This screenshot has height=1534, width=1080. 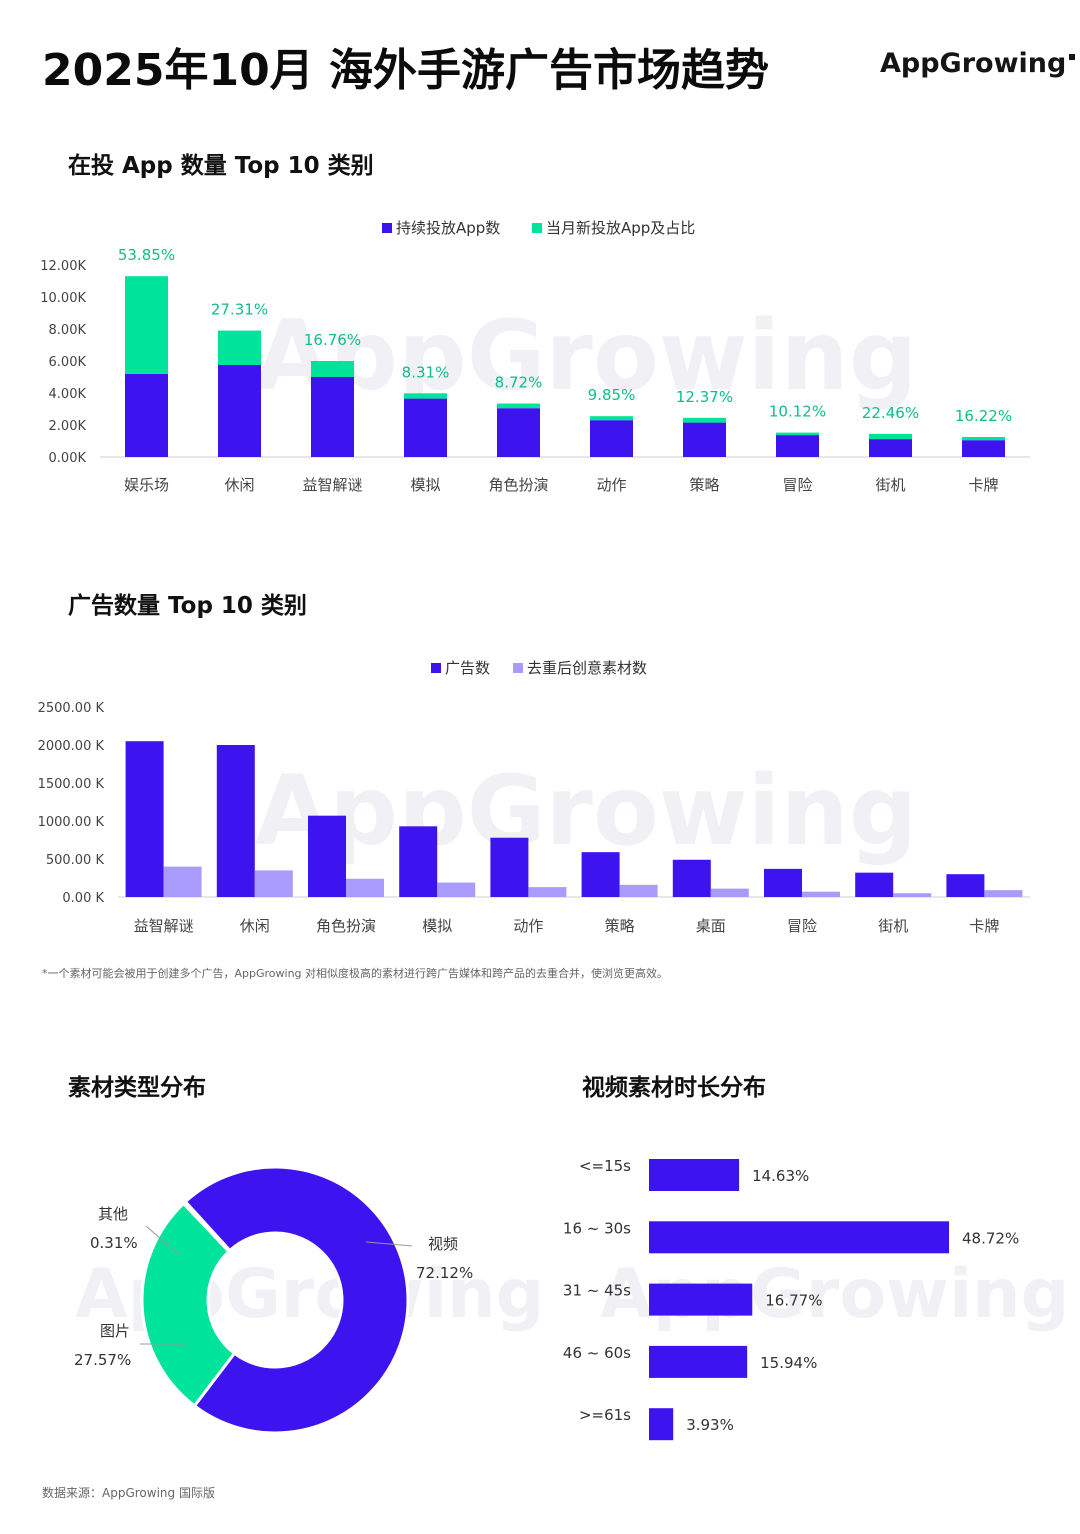 What do you see at coordinates (68, 394) in the screenshot?
I see `y-tick-label: 4.00K` at bounding box center [68, 394].